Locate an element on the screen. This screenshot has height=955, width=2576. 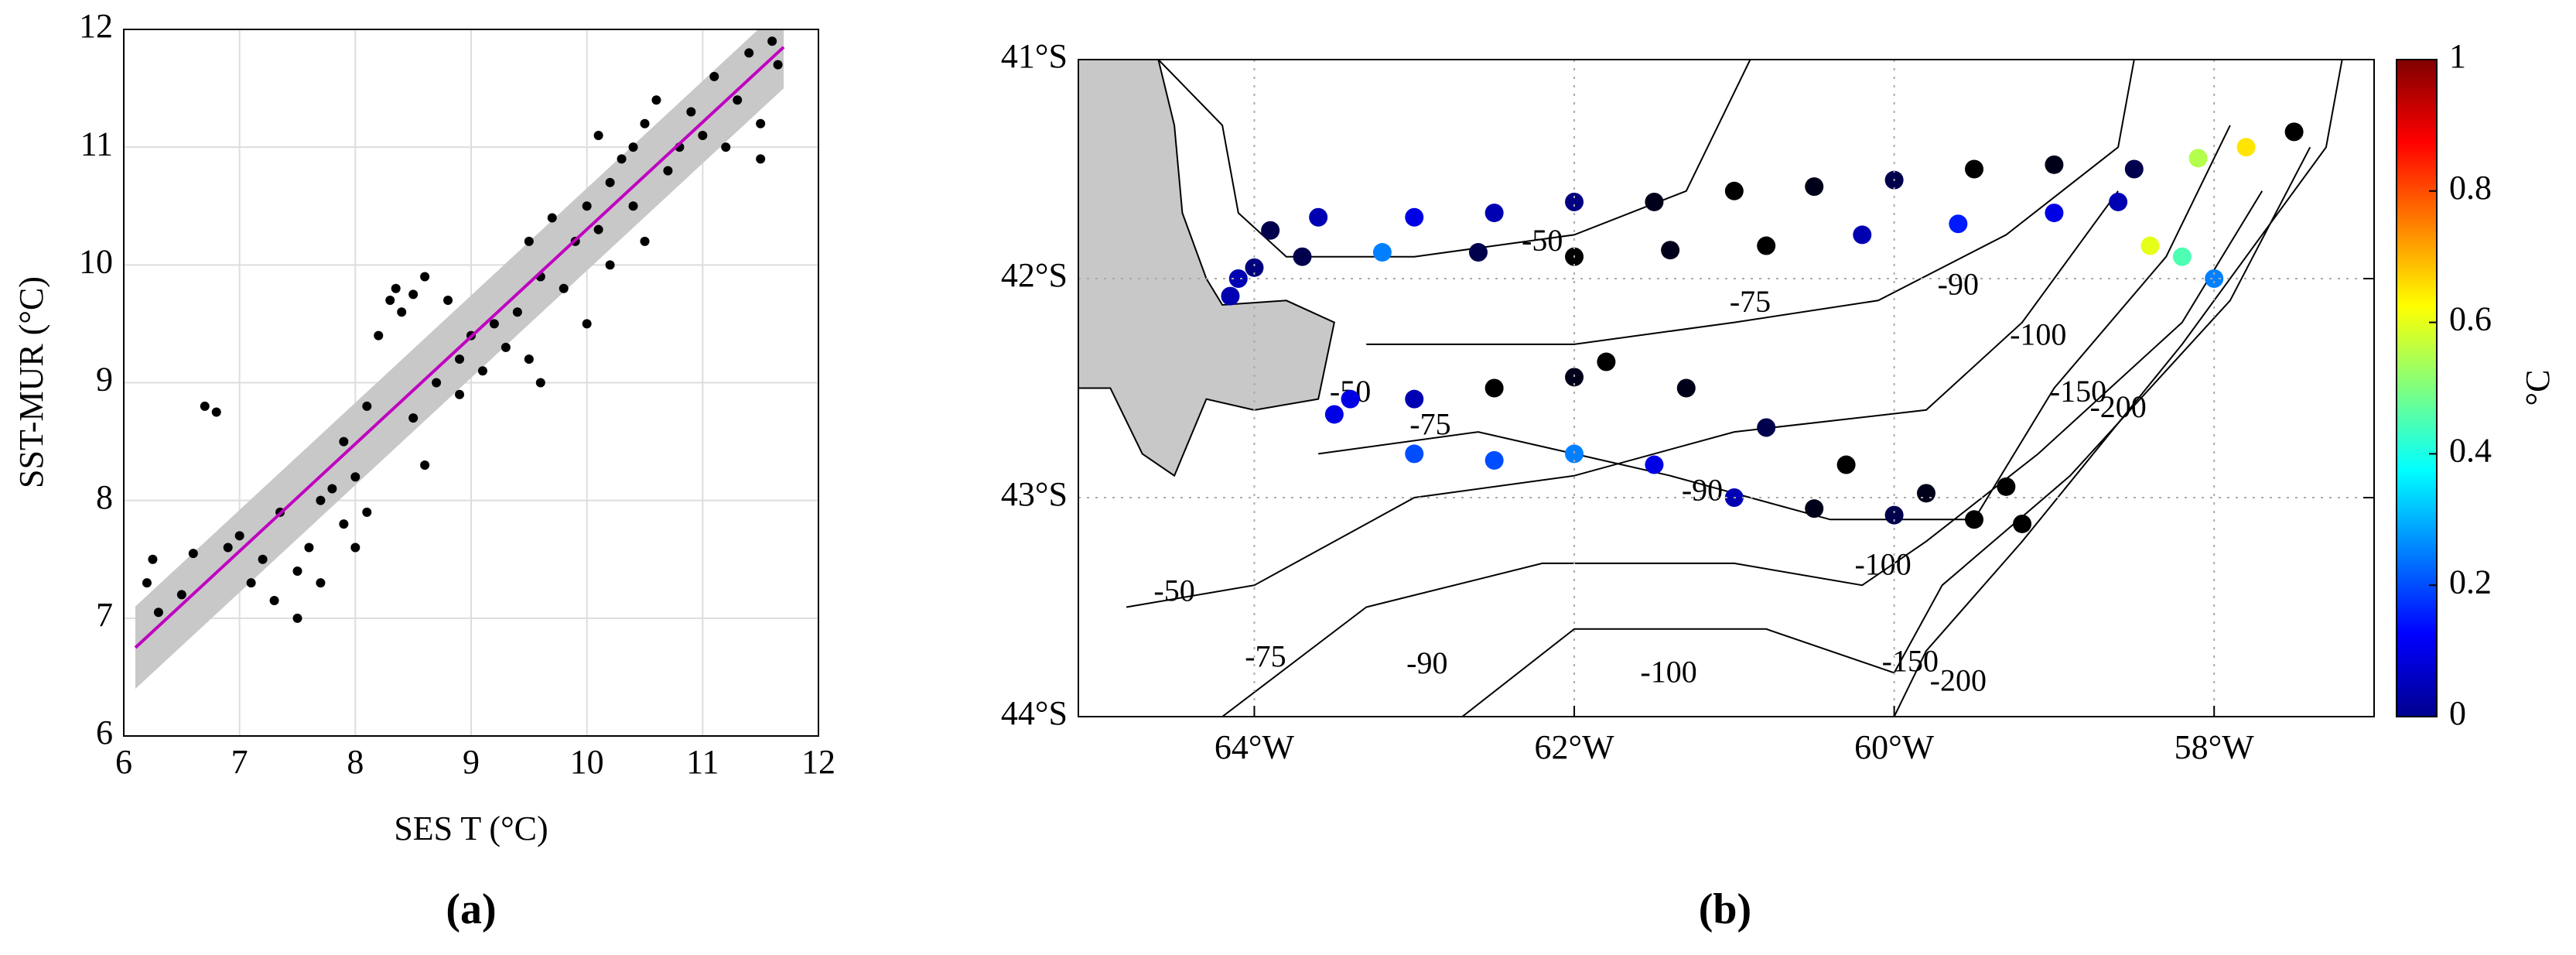
y-tick-label: 42°S is located at coordinates (1034, 275).